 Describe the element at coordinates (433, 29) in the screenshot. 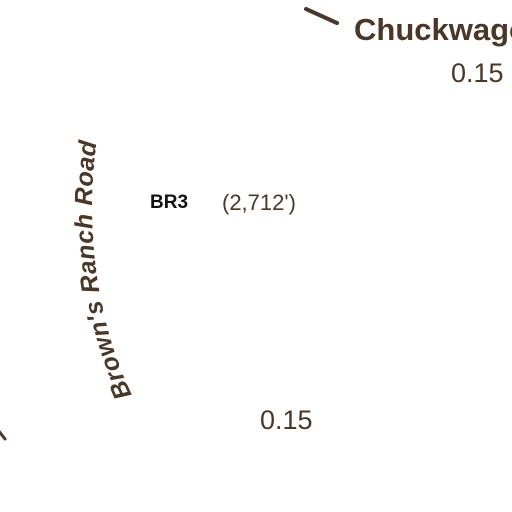

I see `trail-name-label: Chuckwagon` at that location.